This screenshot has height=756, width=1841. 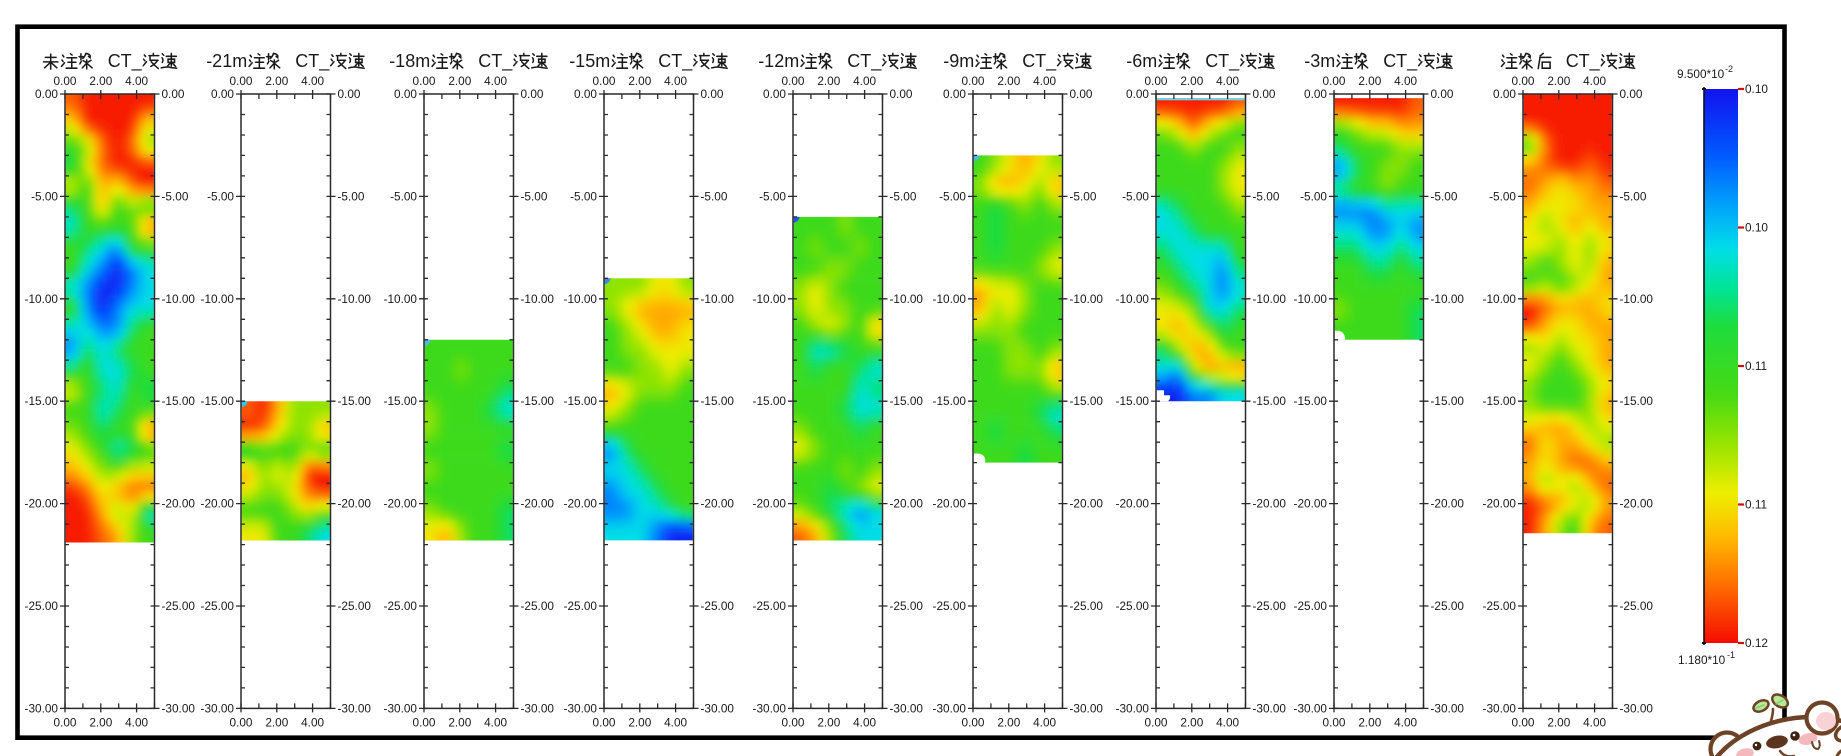 I want to click on svg-text: 1.180*10, so click(x=1702, y=660).